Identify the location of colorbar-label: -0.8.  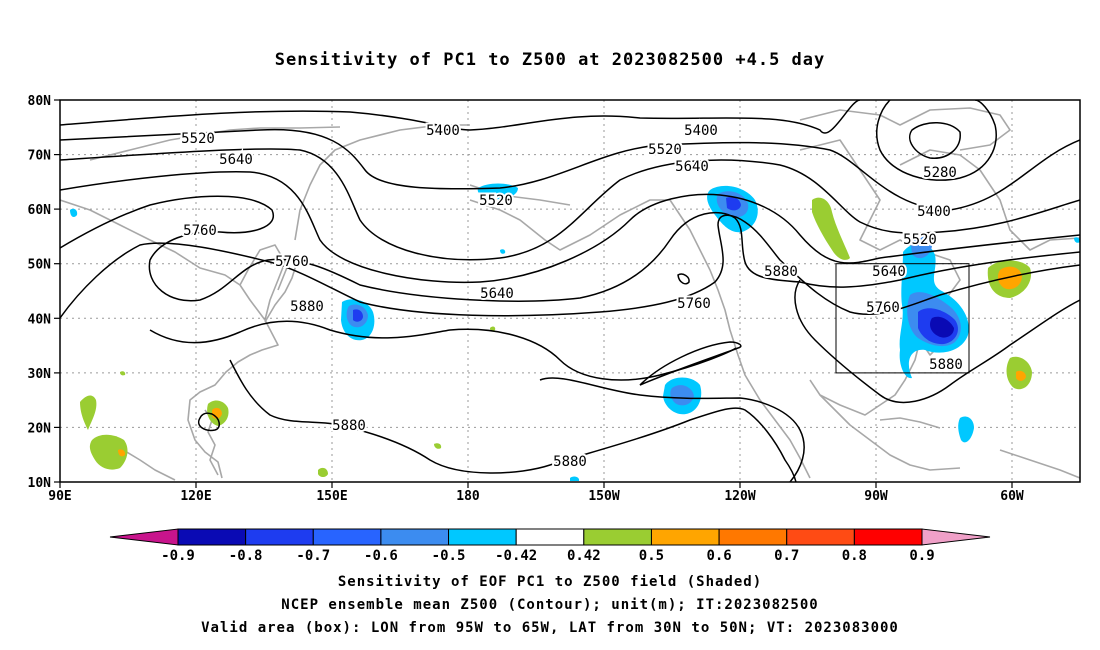
(246, 556).